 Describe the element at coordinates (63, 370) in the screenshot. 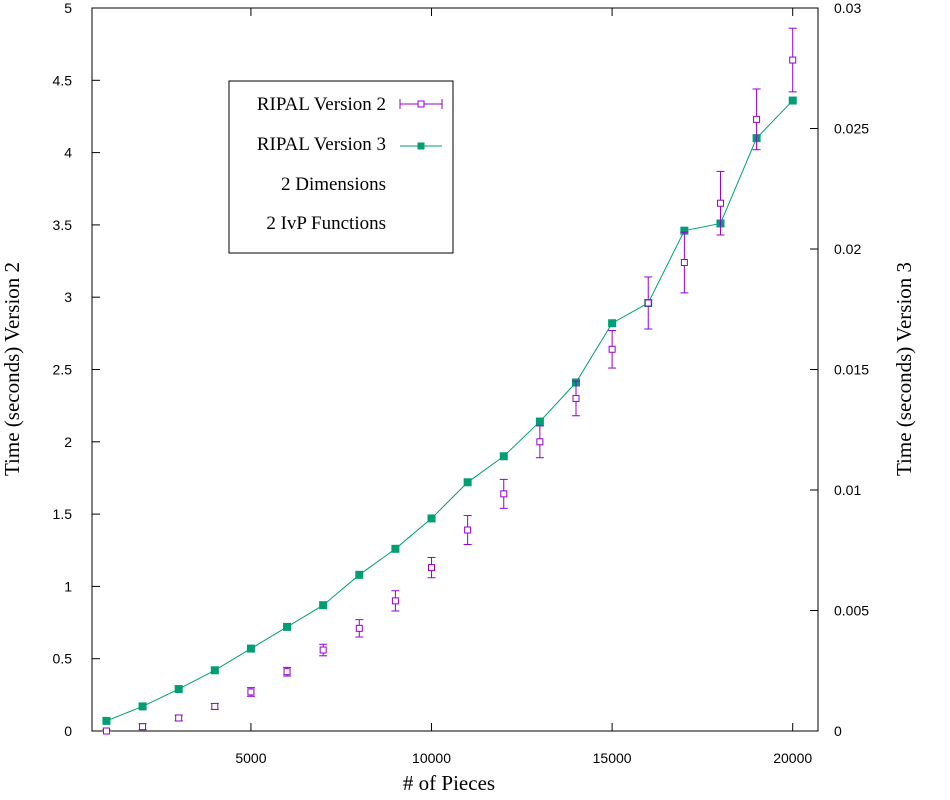

I see `y-left-tick-label: 2.5` at that location.